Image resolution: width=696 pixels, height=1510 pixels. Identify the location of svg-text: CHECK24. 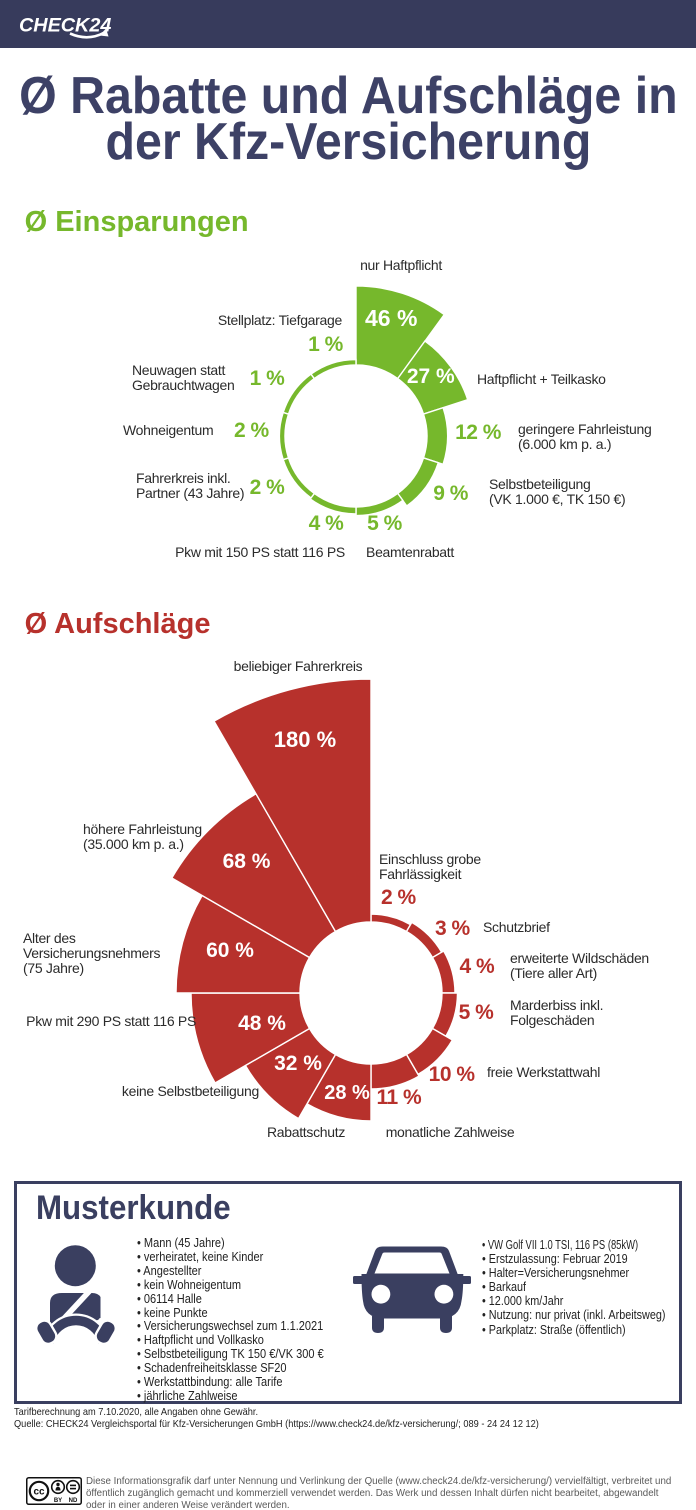
(65, 26).